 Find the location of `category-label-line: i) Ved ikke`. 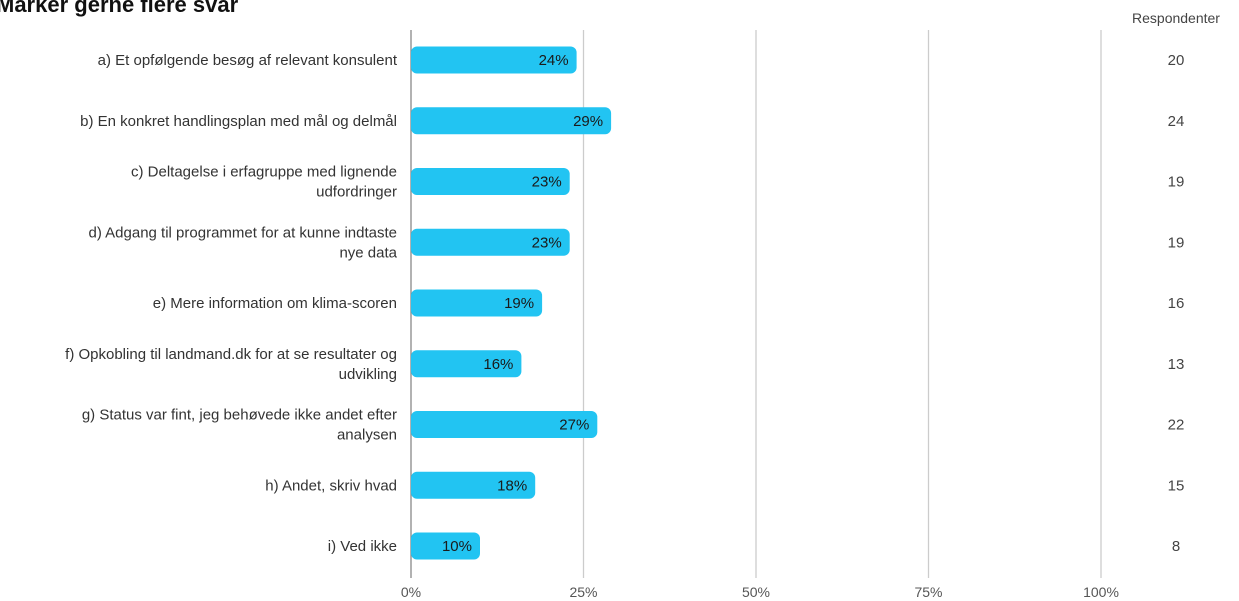

category-label-line: i) Ved ikke is located at coordinates (362, 546).